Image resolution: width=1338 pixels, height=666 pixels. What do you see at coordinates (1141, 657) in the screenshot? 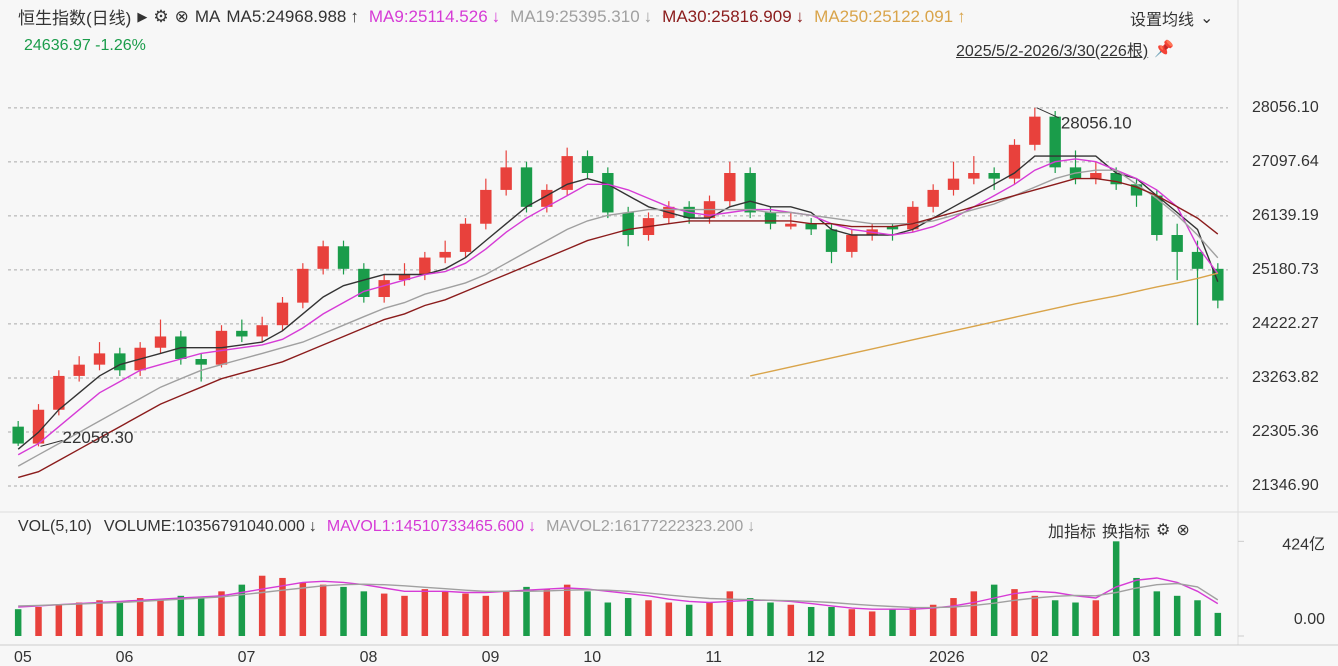
I see `x-tick-label: 03` at bounding box center [1141, 657].